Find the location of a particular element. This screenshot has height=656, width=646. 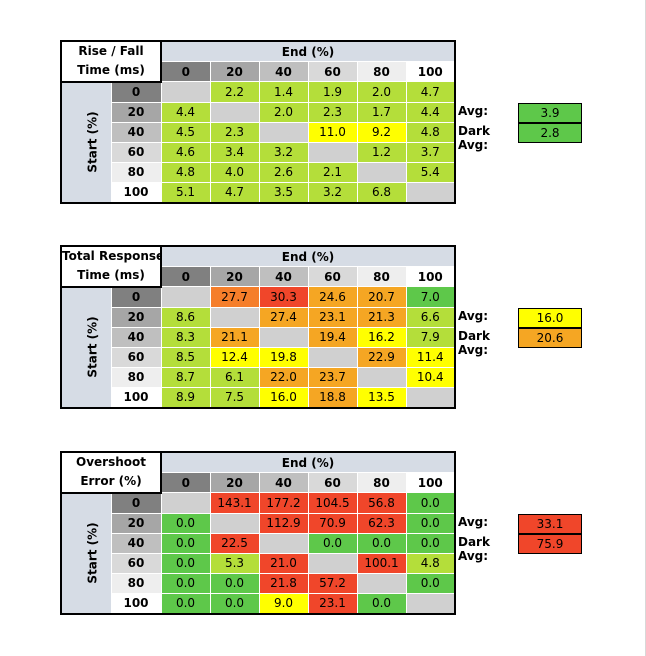

value-cell: 13.5 is located at coordinates (381, 397).